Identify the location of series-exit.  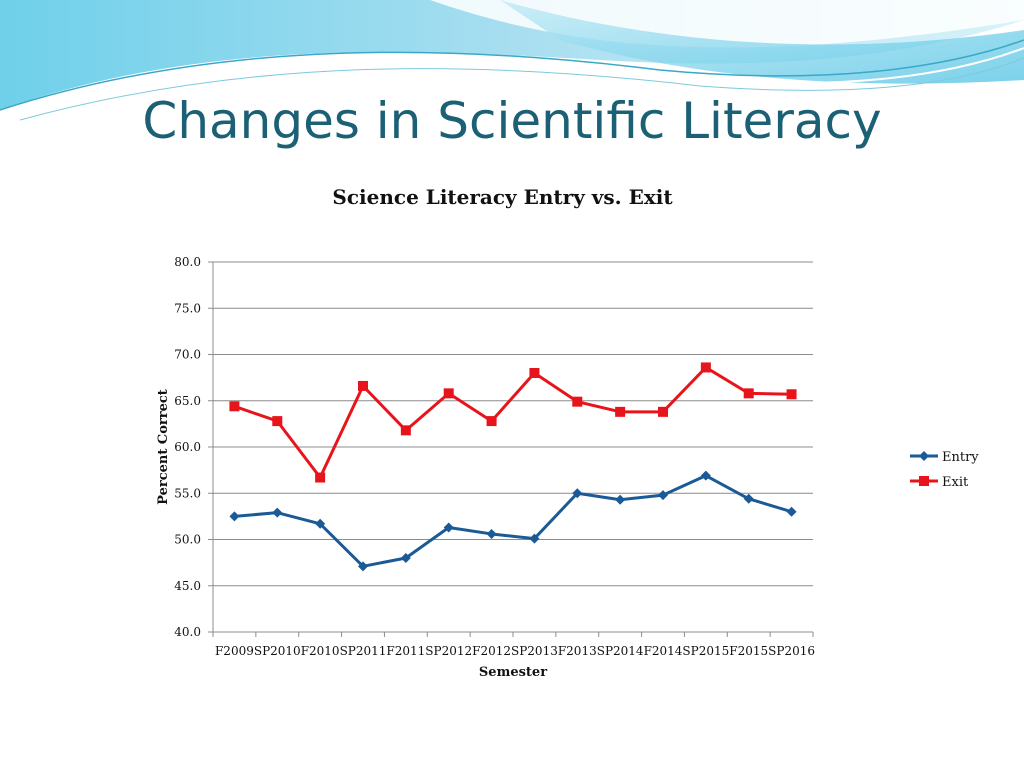
(513, 422).